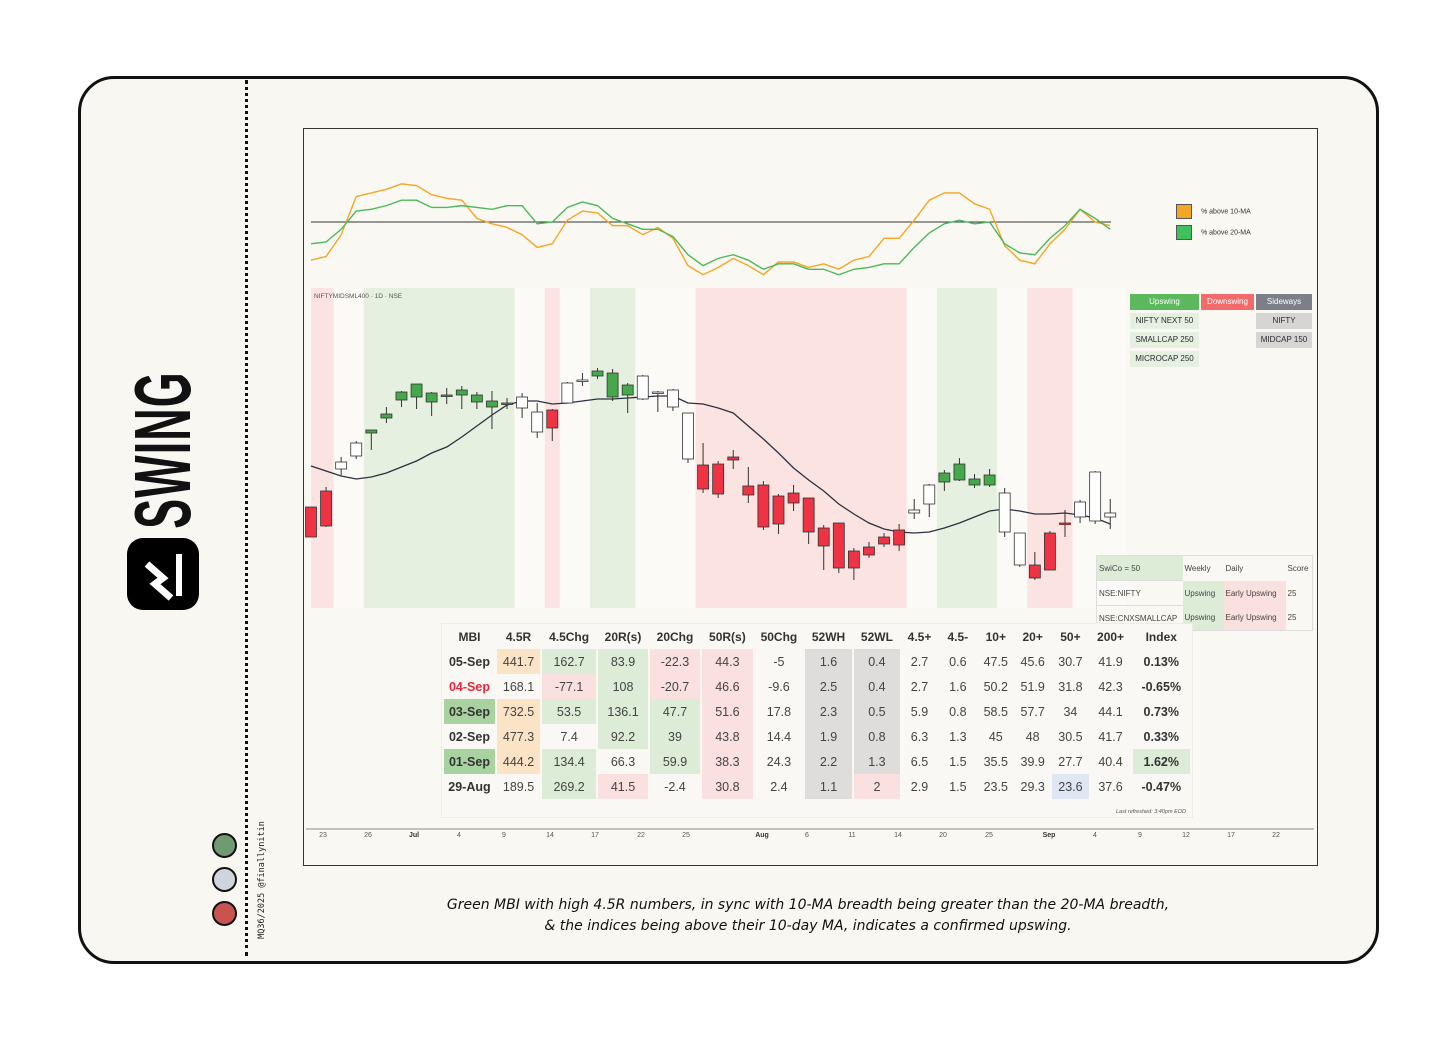 The image size is (1456, 1040). I want to click on breadth-line-20ma, so click(710, 237).